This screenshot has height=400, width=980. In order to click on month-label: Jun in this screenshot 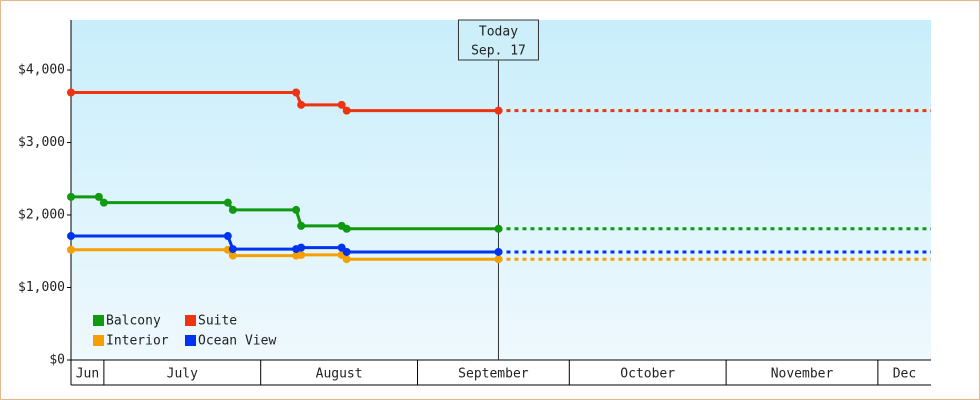, I will do `click(87, 374)`.